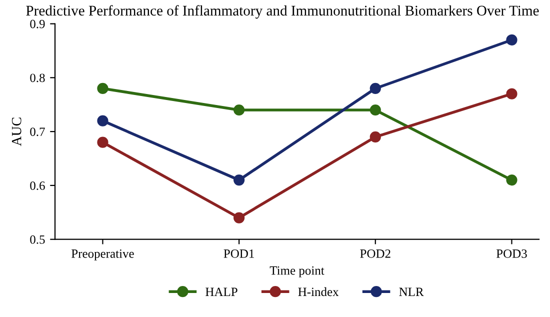 This screenshot has height=317, width=550. I want to click on x-axis-title: Time point, so click(297, 272).